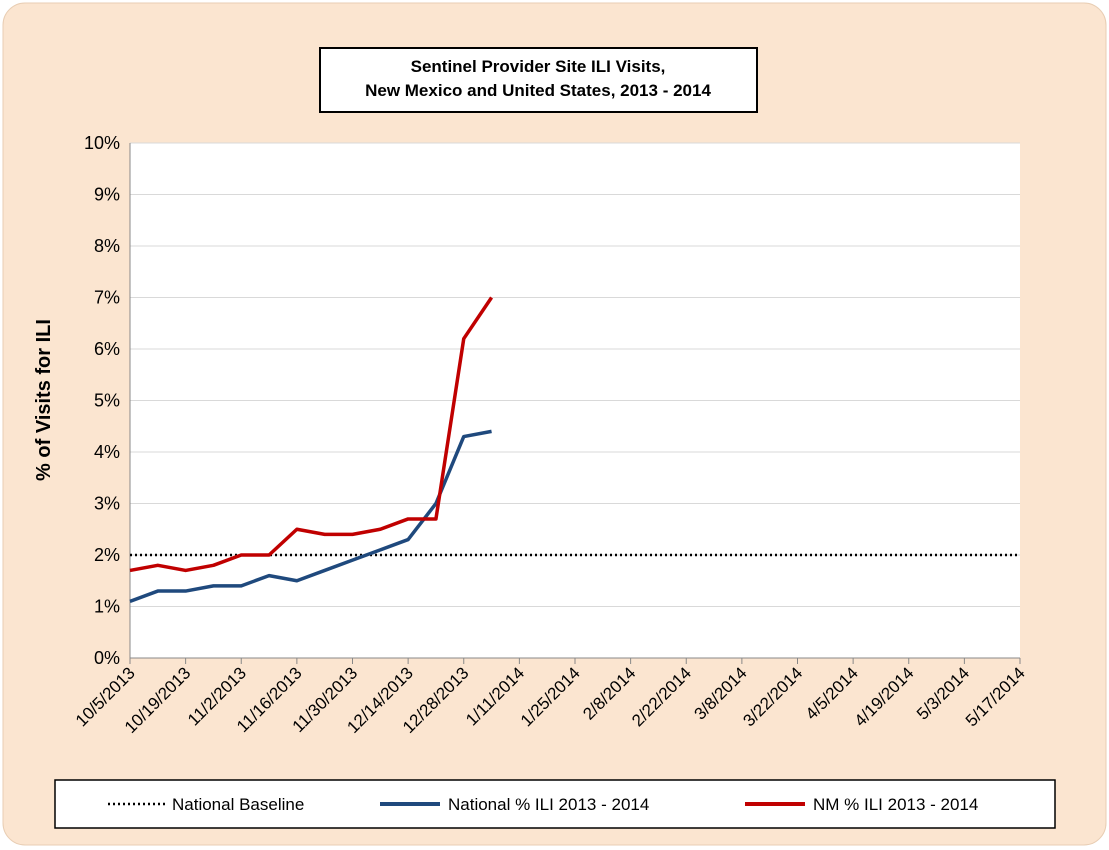 This screenshot has width=1109, height=850. What do you see at coordinates (107, 195) in the screenshot?
I see `y-tick-label: 9%` at bounding box center [107, 195].